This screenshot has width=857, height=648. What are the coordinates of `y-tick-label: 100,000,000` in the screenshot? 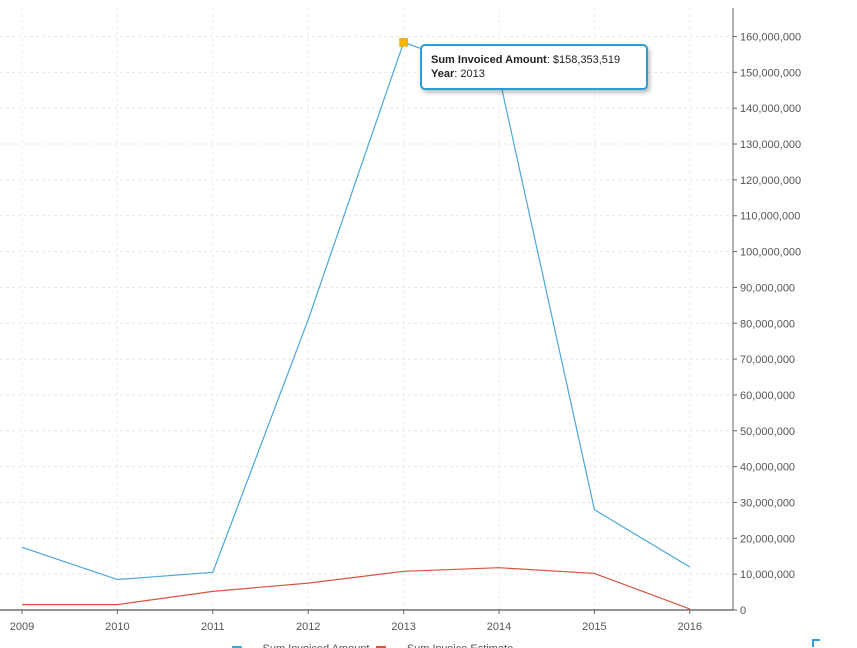 It's located at (770, 253).